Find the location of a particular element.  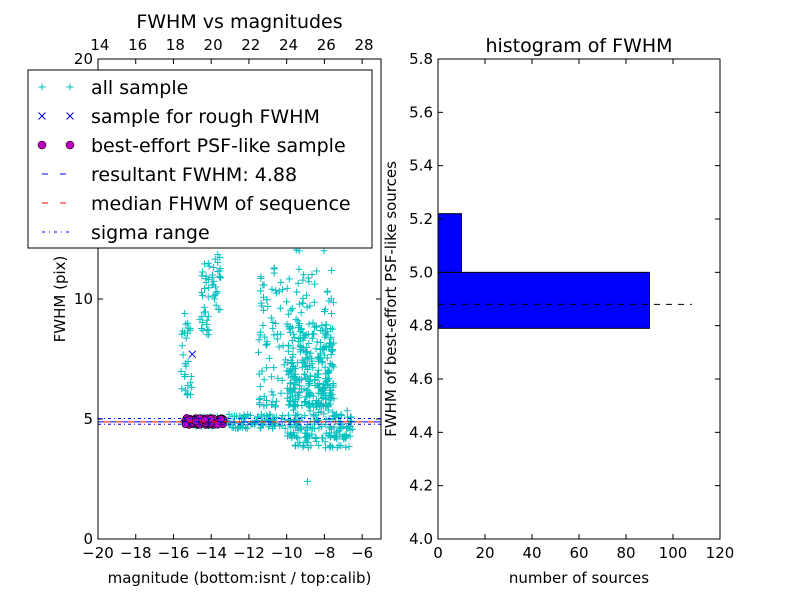

x-tick-label: −16 is located at coordinates (174, 553).